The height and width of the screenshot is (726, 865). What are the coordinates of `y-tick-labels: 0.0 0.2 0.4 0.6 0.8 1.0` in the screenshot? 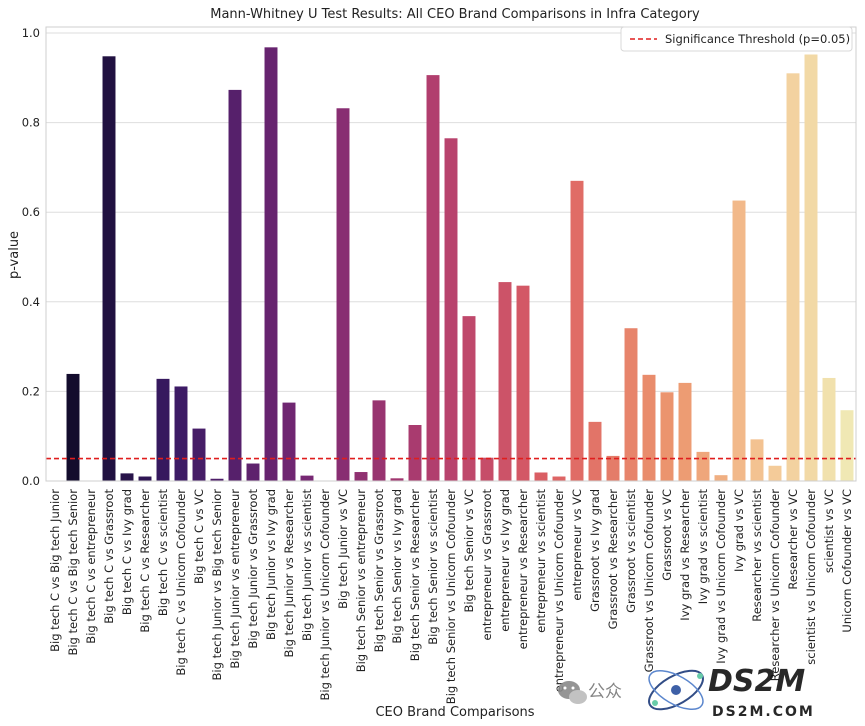 It's located at (31, 257).